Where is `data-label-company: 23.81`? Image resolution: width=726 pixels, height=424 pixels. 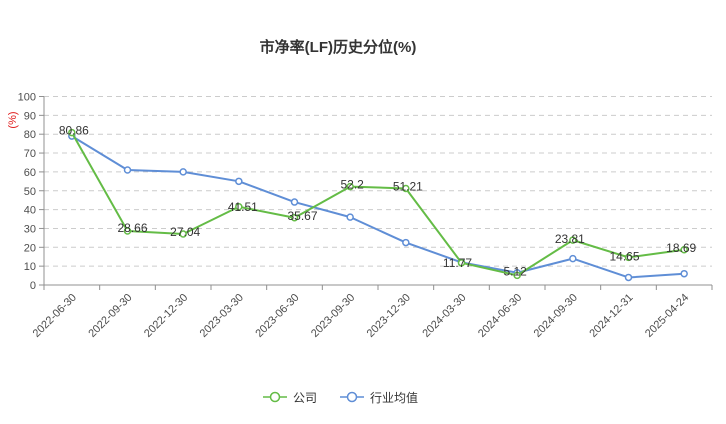
data-label-company: 23.81 is located at coordinates (570, 239).